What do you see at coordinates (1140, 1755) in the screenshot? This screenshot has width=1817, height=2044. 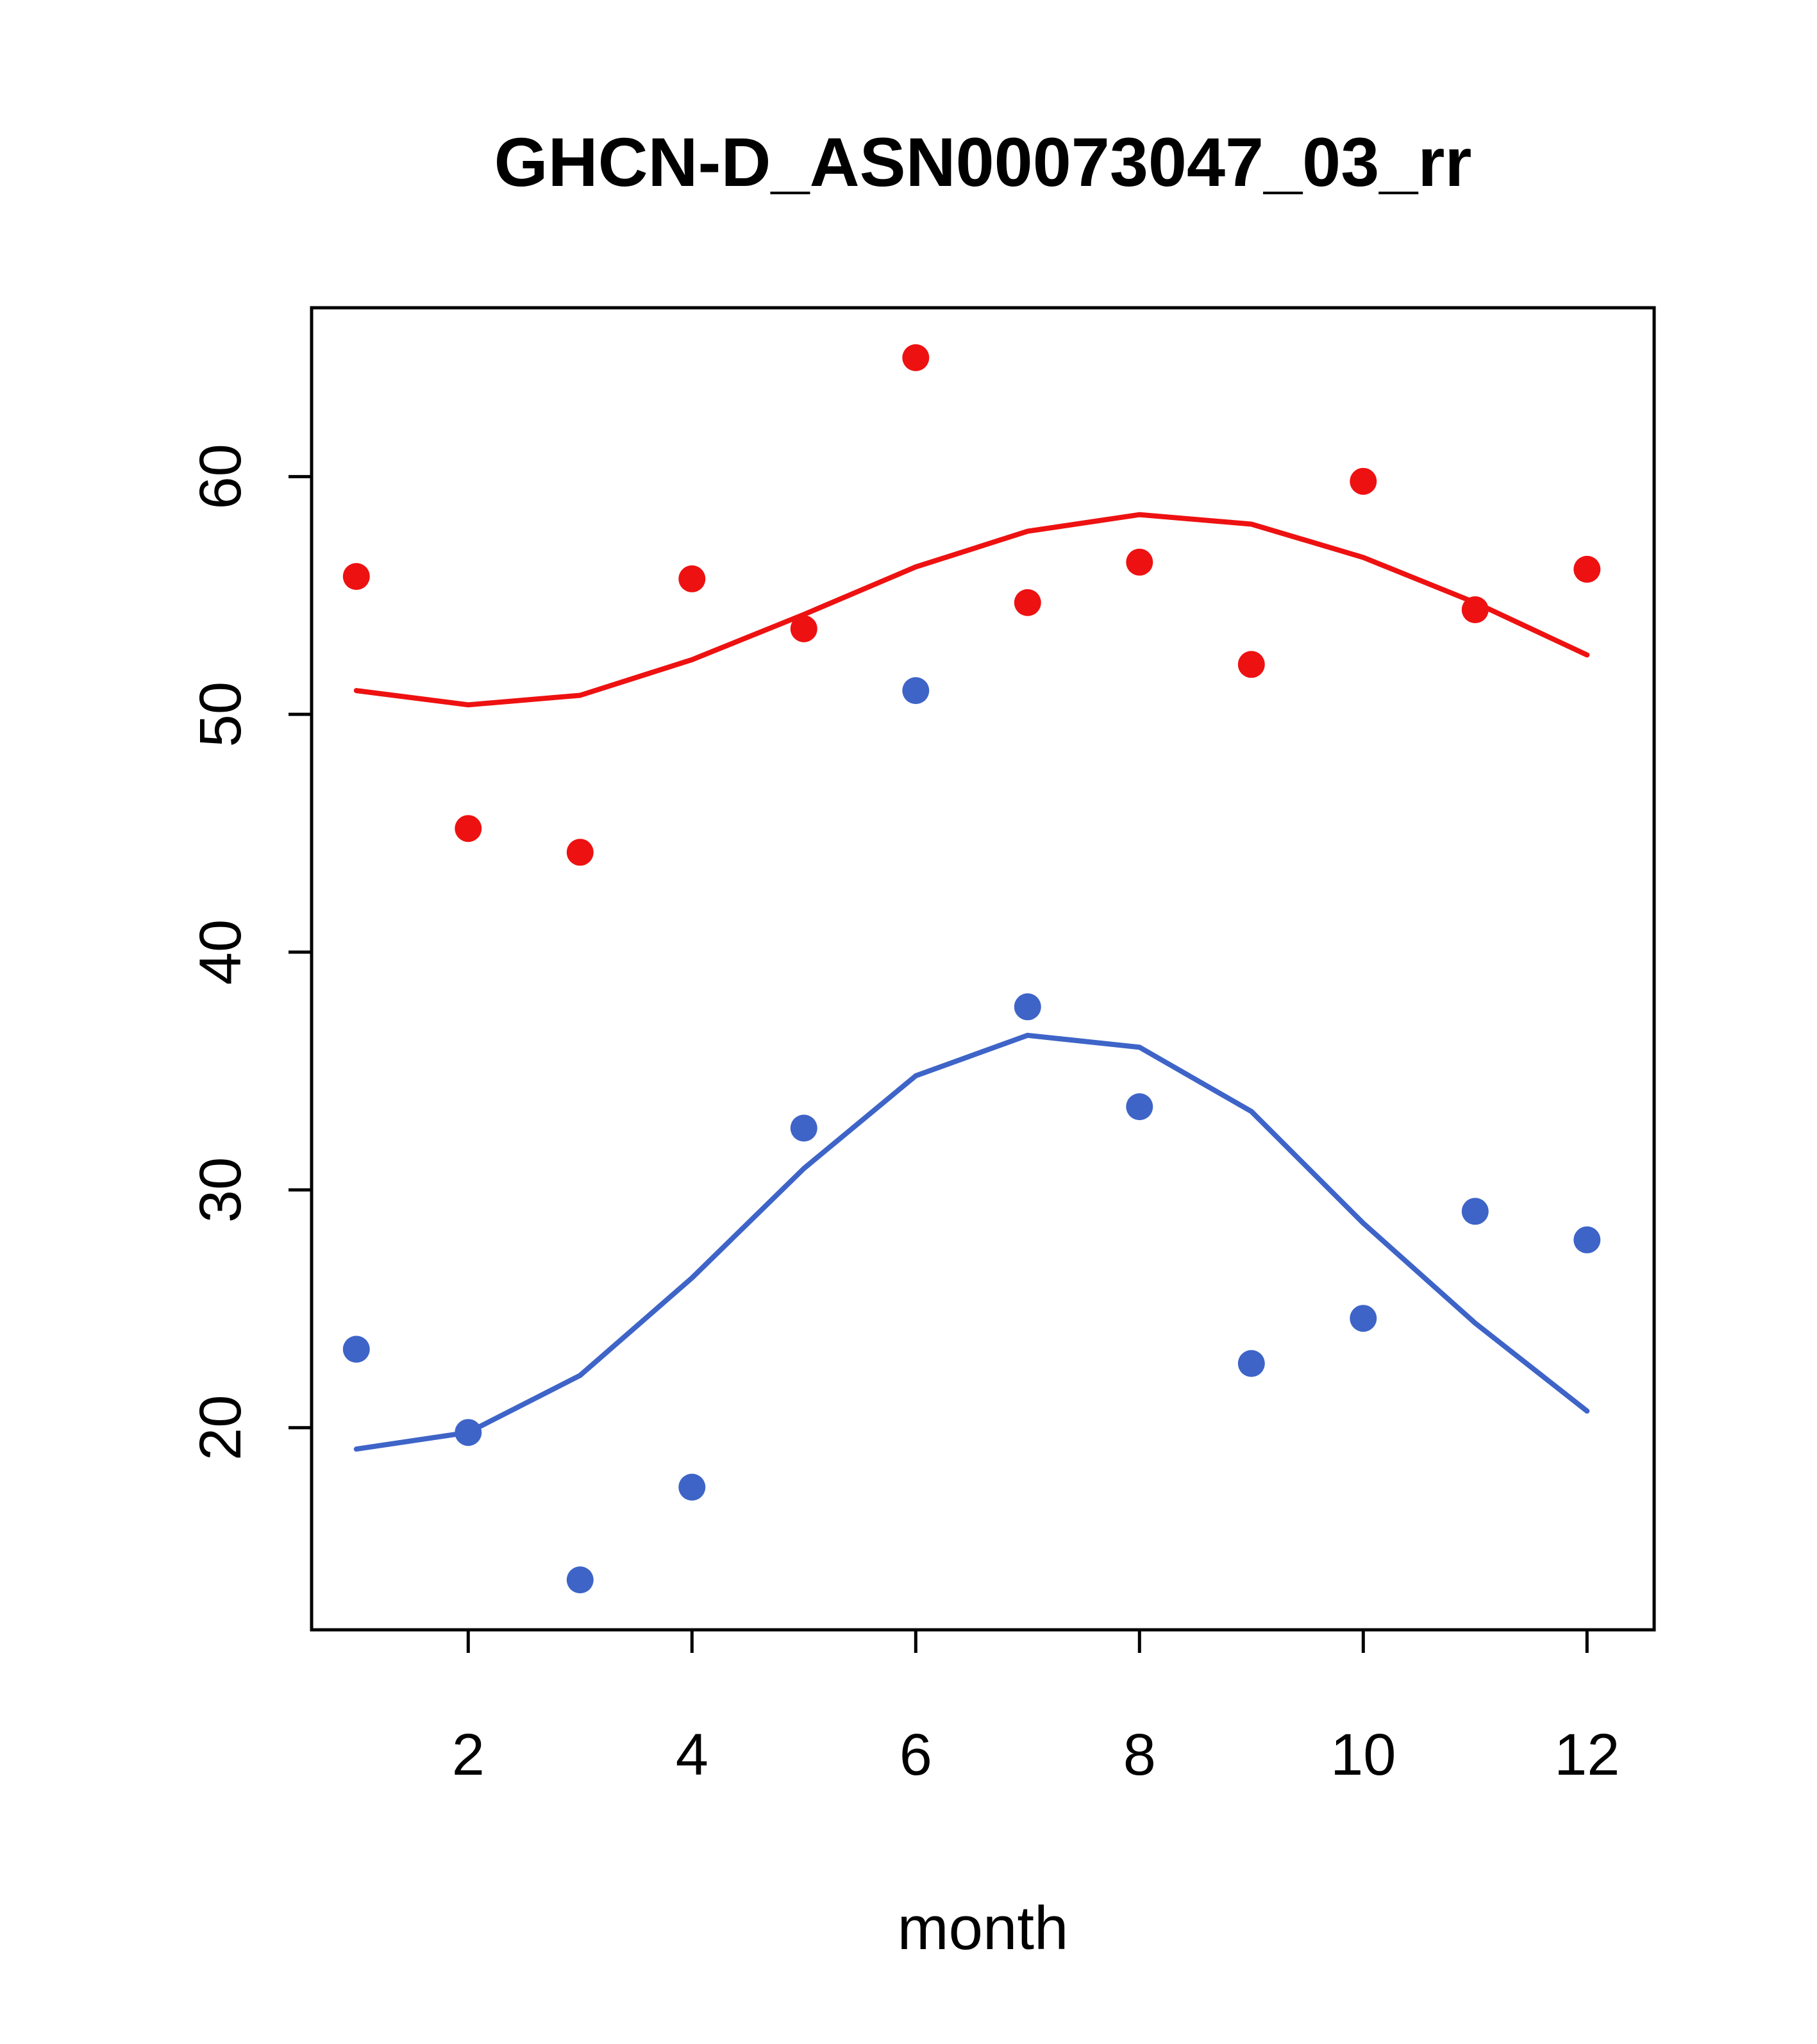 I see `x-tick-label: 8` at bounding box center [1140, 1755].